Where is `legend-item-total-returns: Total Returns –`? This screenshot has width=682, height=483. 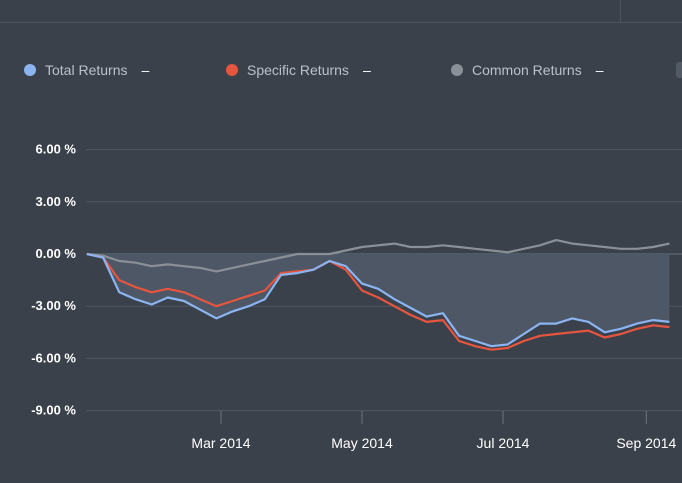 legend-item-total-returns: Total Returns – is located at coordinates (86, 70).